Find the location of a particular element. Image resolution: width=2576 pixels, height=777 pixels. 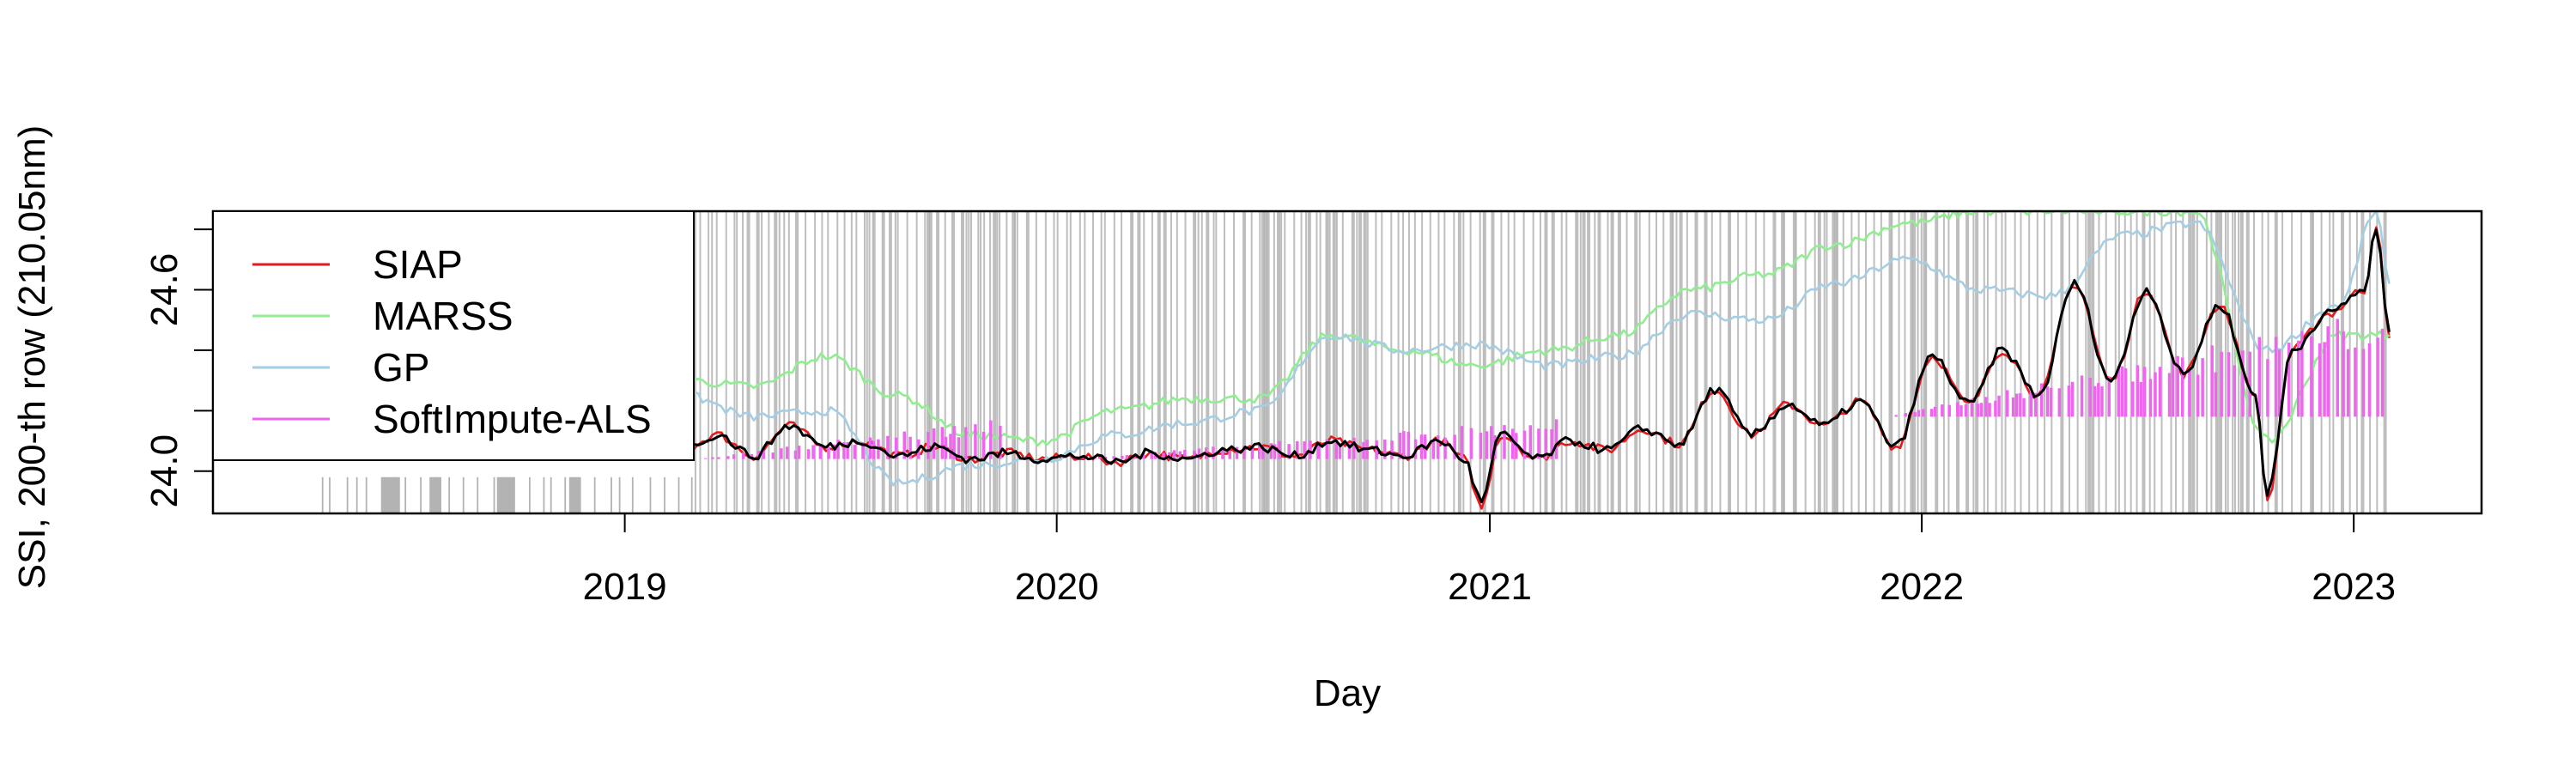

legend-label: MARSS is located at coordinates (443, 316).